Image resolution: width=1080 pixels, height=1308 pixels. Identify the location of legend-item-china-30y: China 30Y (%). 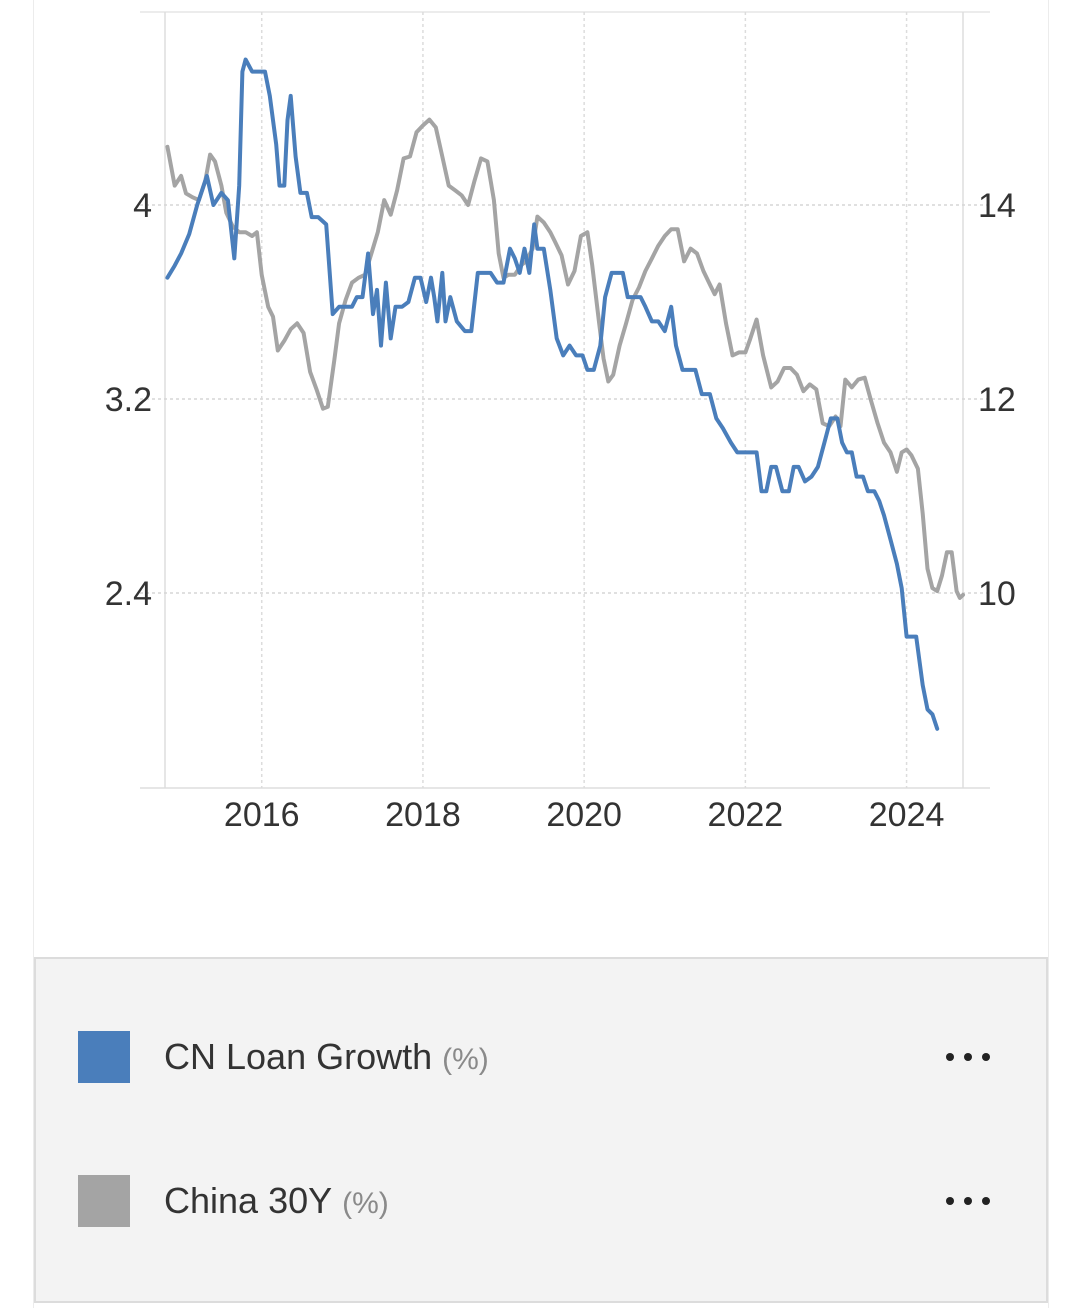
(541, 1201).